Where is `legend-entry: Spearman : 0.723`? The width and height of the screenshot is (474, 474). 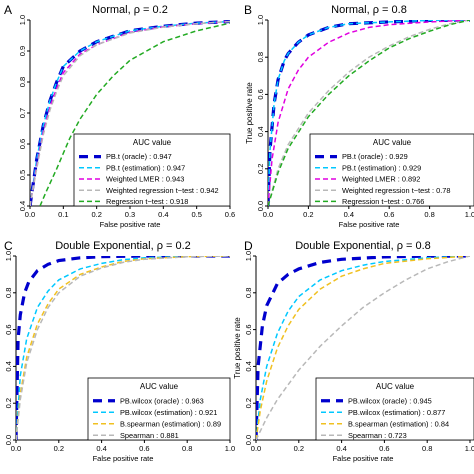
legend-entry: Spearman : 0.723 is located at coordinates (377, 435).